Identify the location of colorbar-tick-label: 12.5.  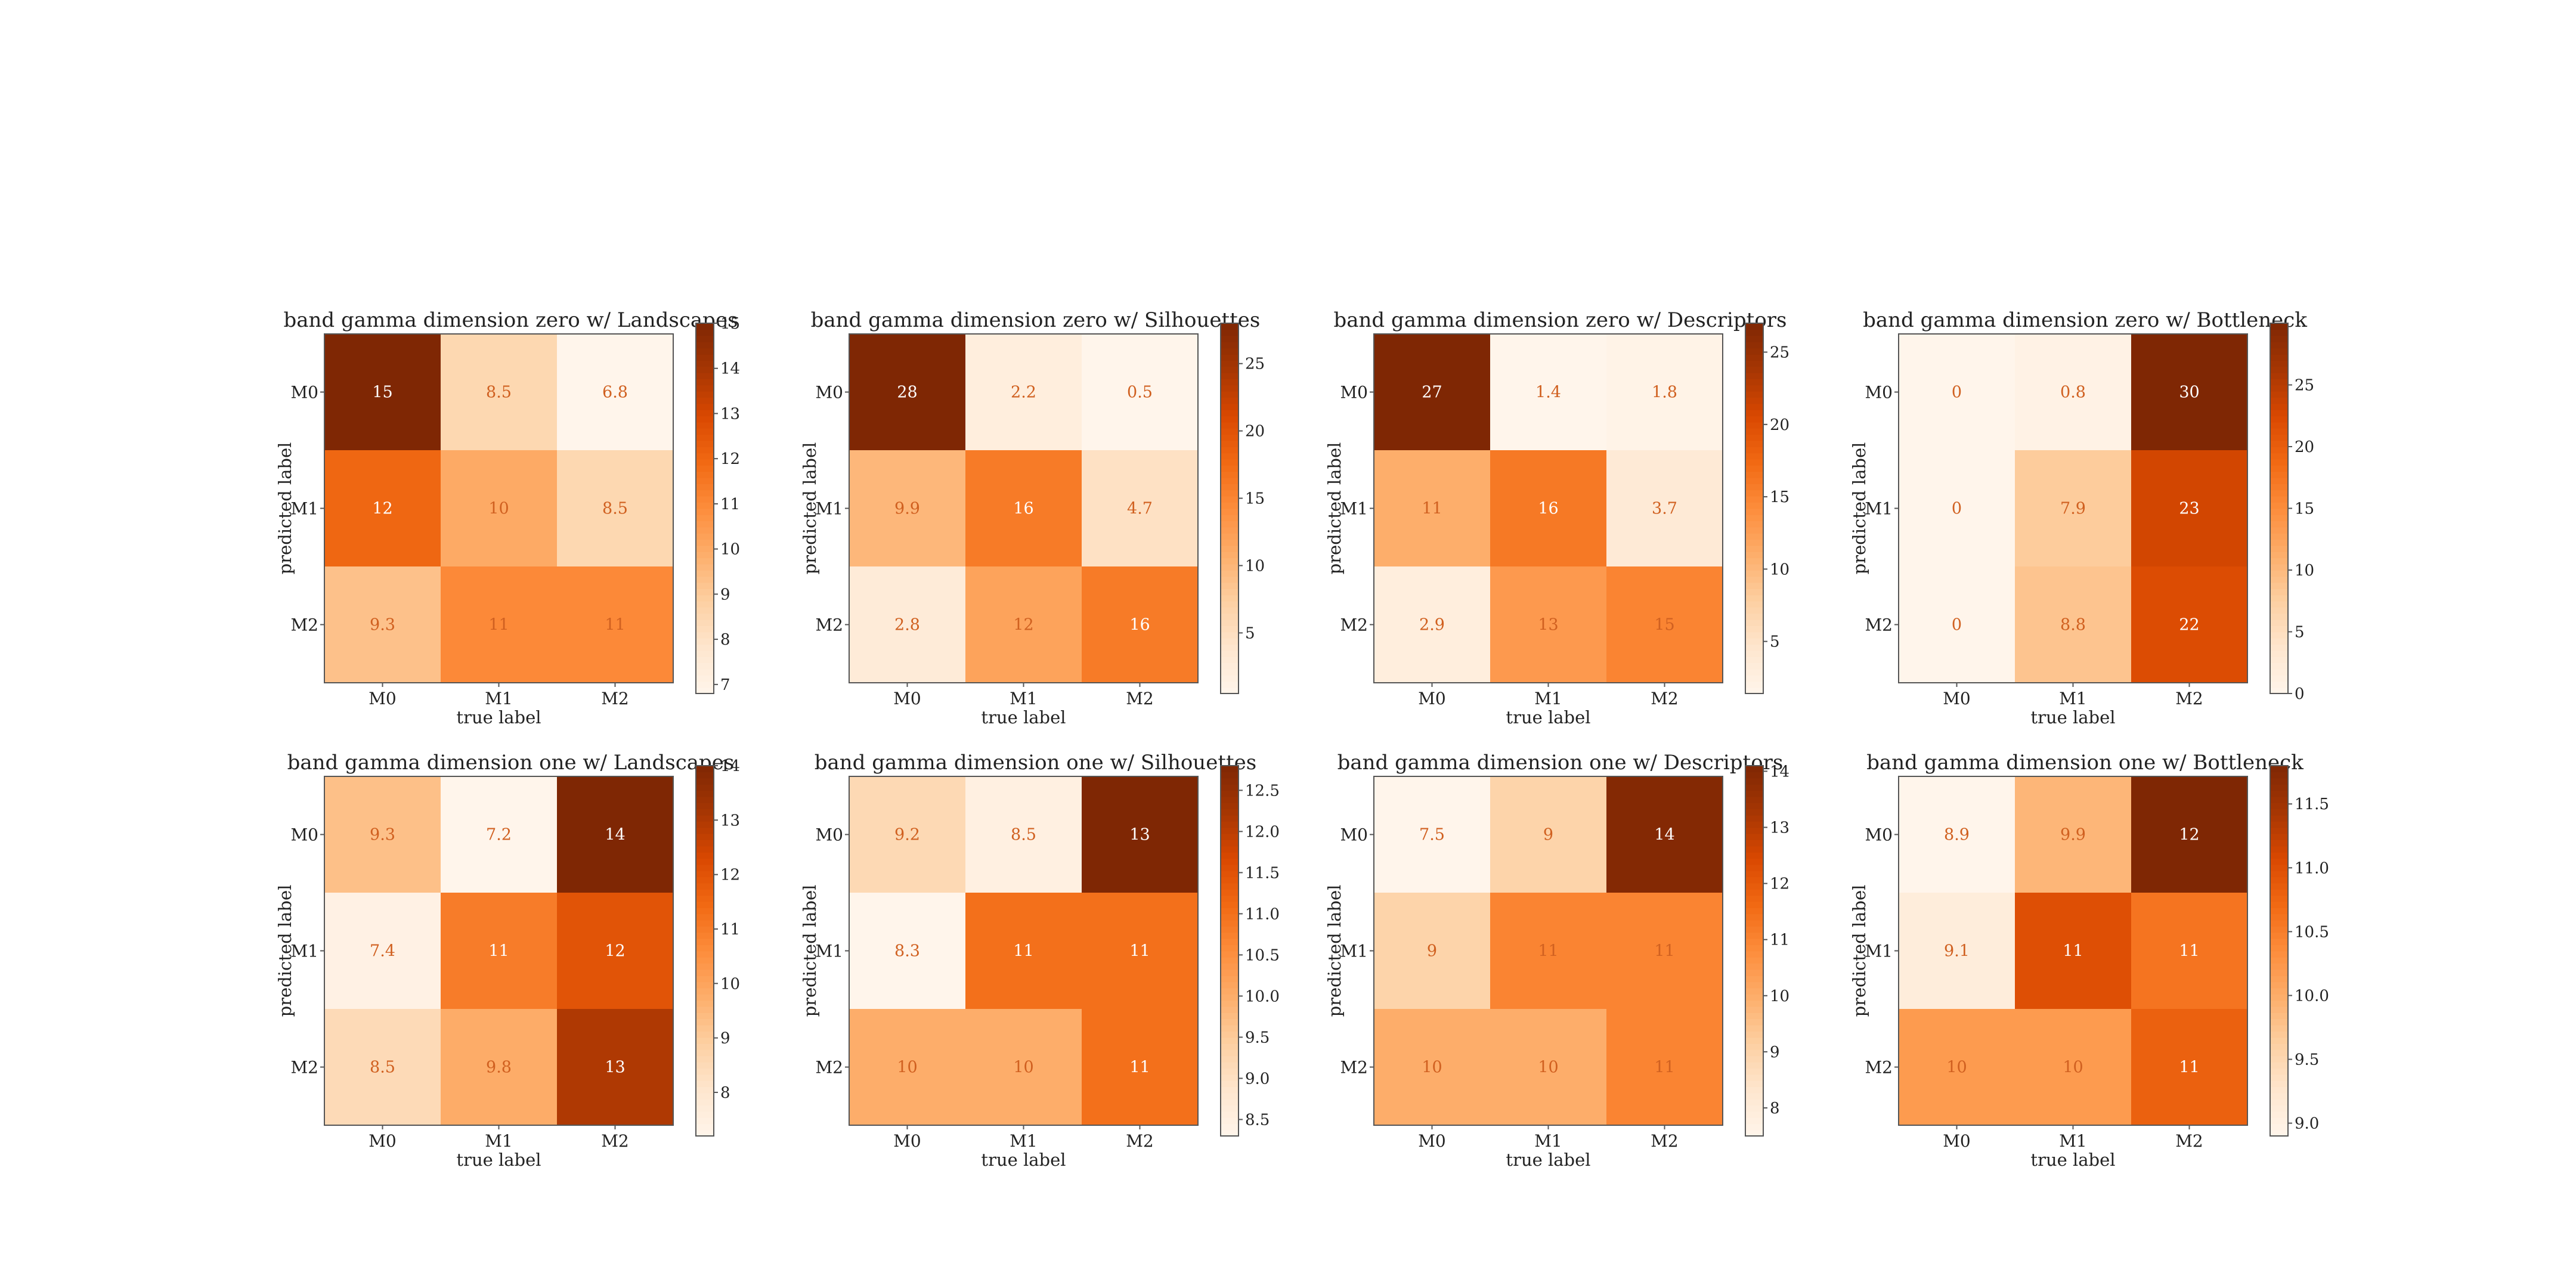
(1263, 791).